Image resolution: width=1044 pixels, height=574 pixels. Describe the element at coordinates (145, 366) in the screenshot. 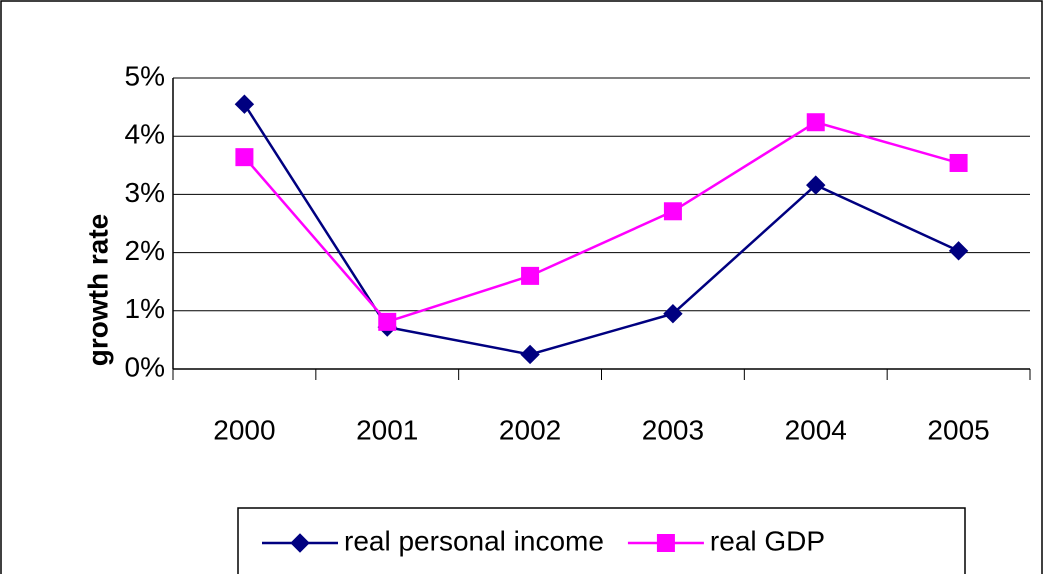

I see `y-tick-label: 0%` at that location.